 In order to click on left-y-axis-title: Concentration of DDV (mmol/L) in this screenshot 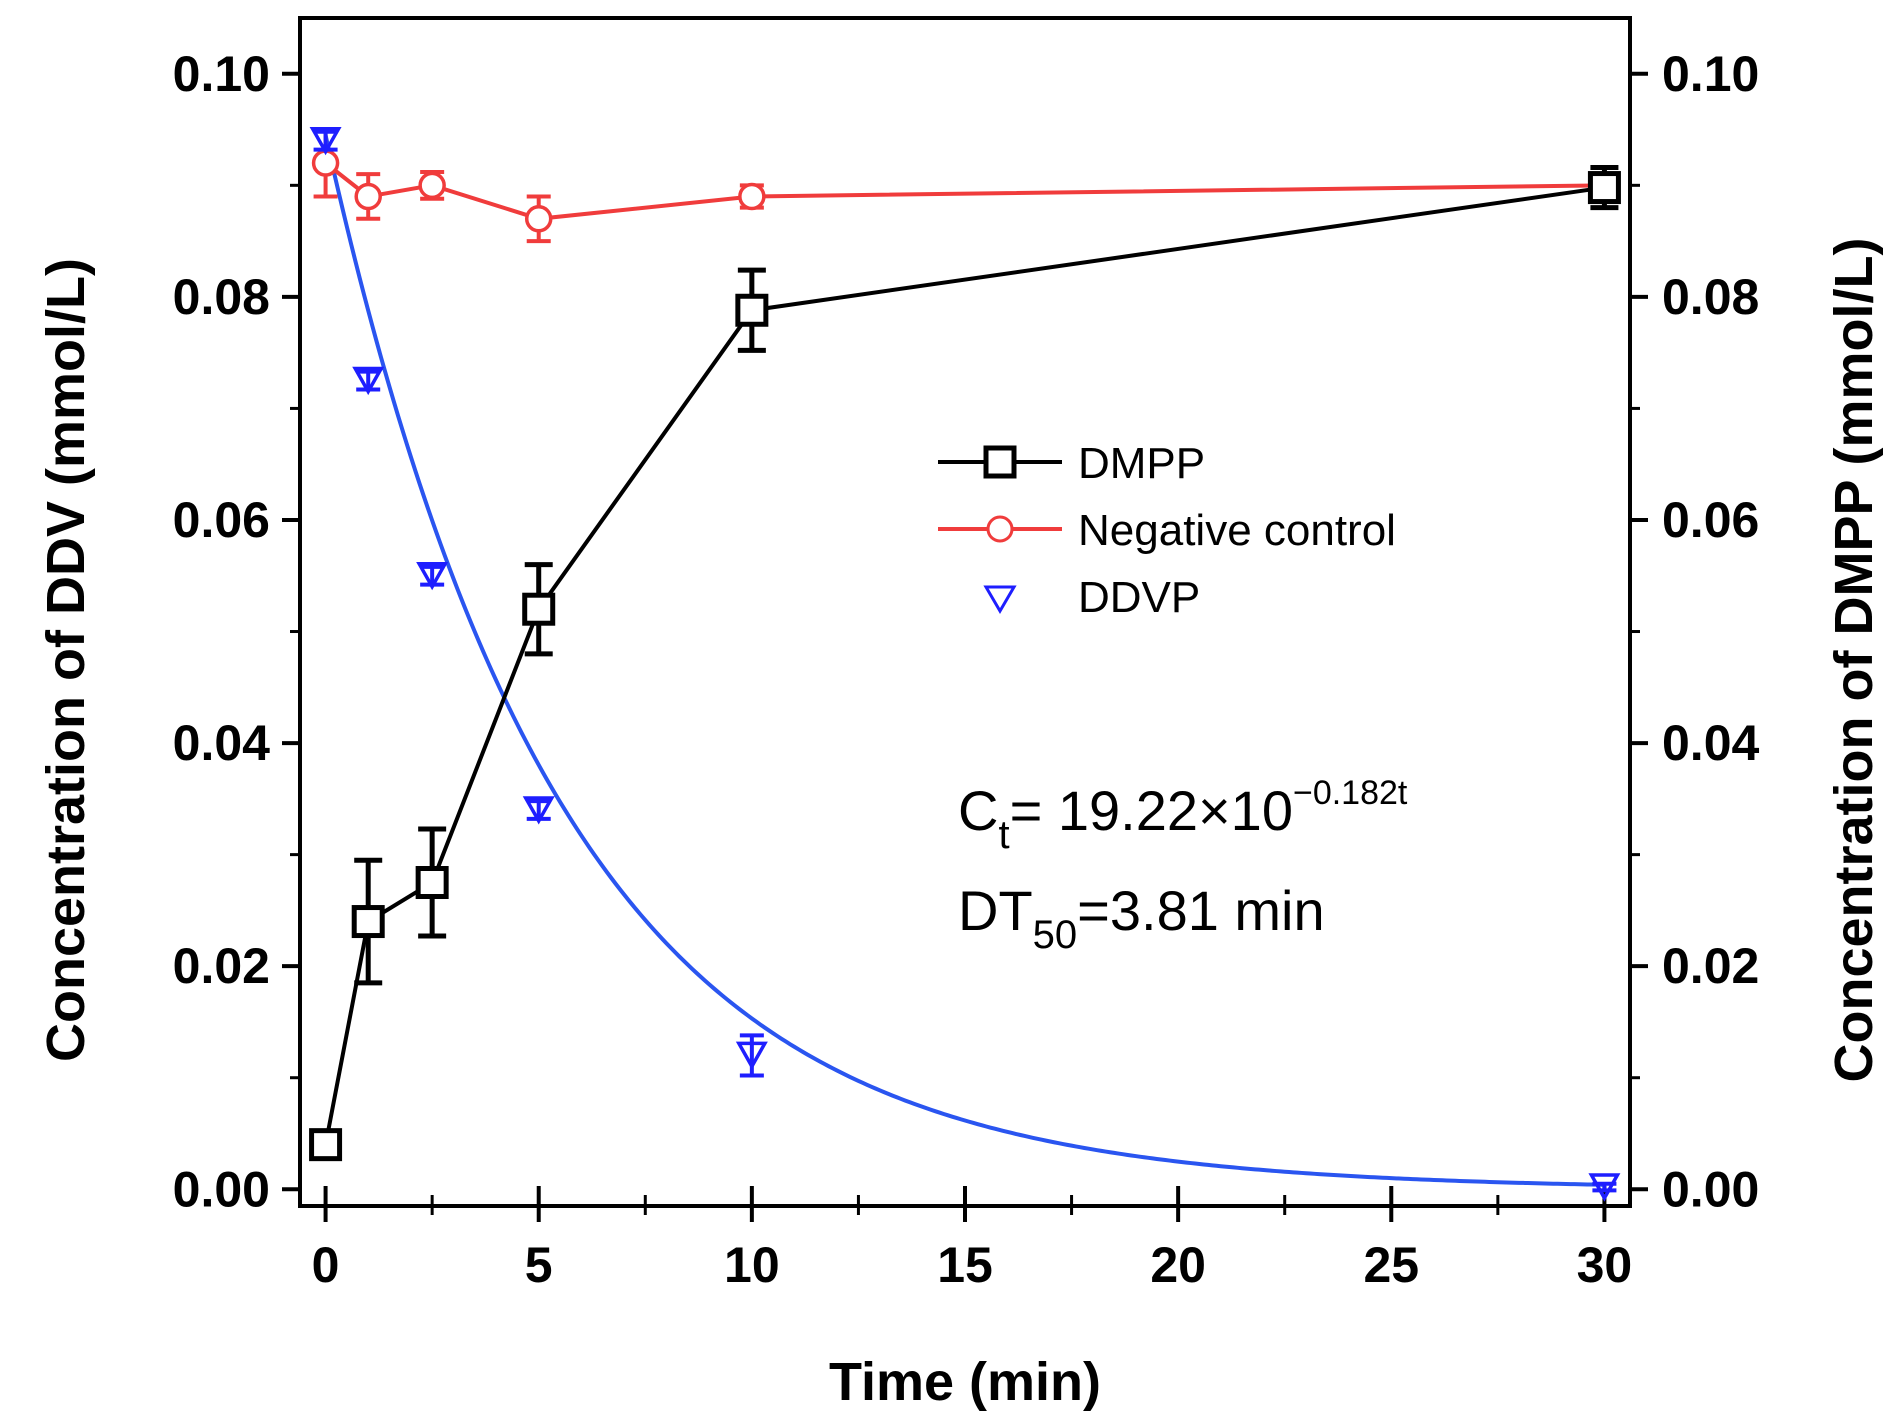, I will do `click(66, 660)`.